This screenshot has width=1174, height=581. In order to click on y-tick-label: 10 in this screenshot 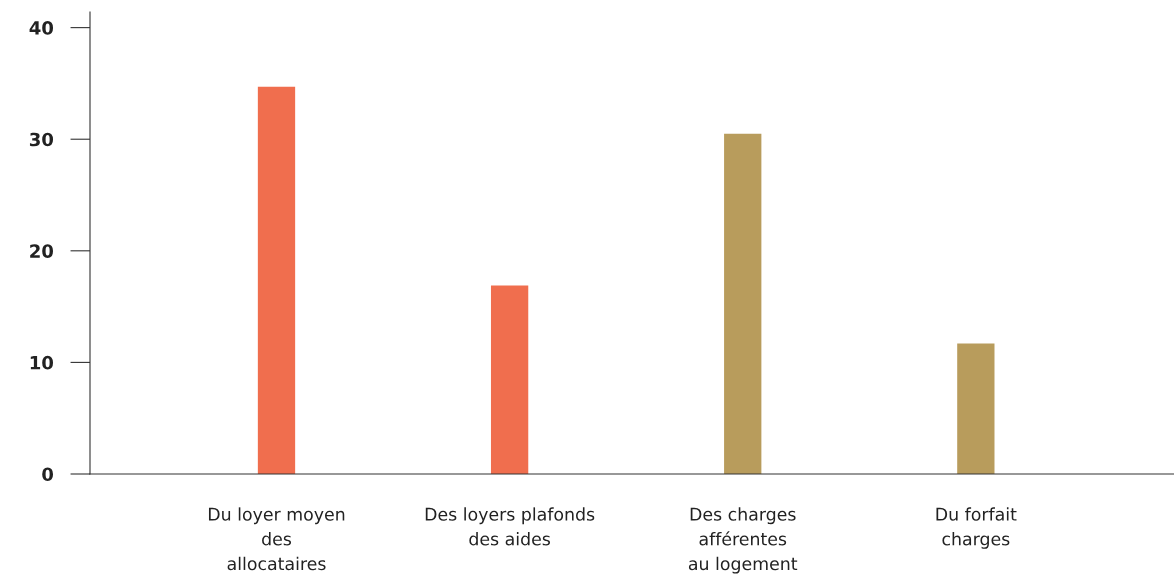, I will do `click(42, 362)`.